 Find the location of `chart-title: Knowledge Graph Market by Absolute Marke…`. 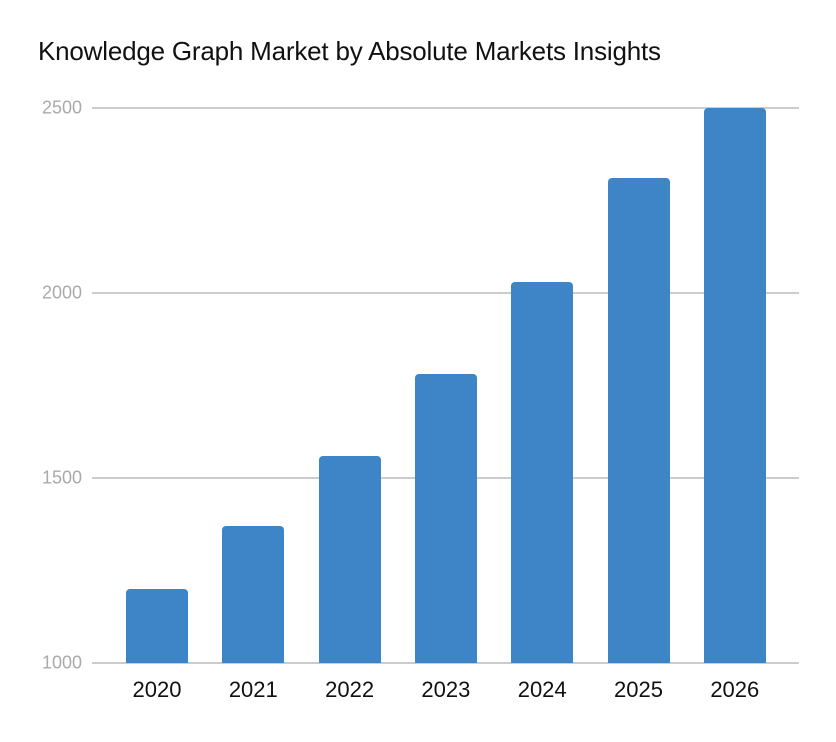

chart-title: Knowledge Graph Market by Absolute Marke… is located at coordinates (349, 51).